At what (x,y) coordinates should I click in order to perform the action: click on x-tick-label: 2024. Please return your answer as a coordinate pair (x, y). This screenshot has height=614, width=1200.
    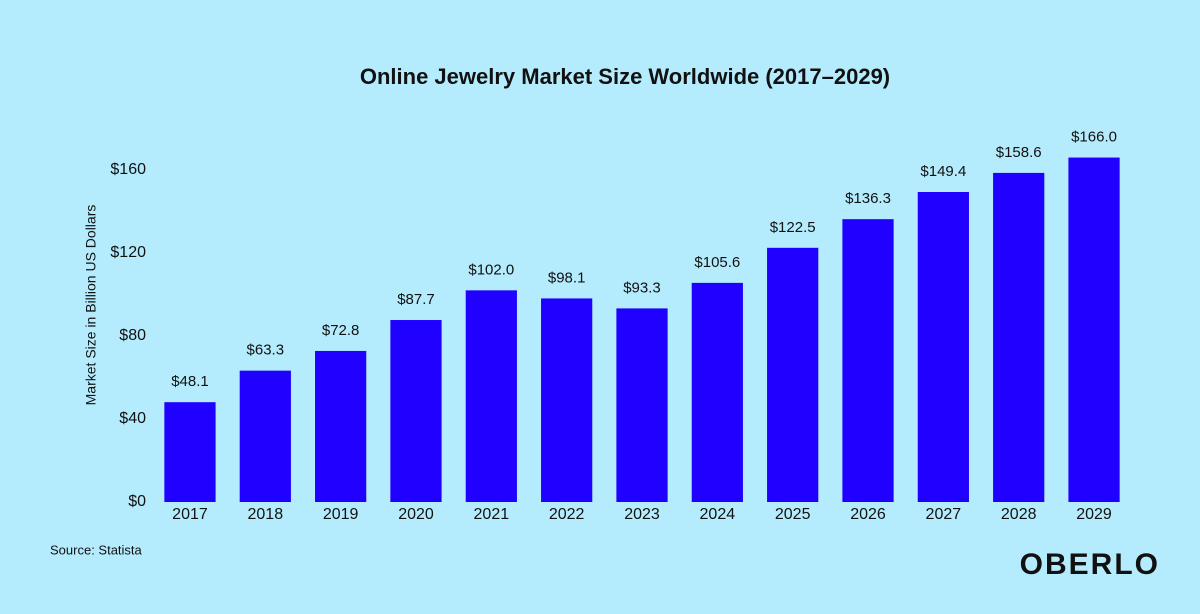
    Looking at the image, I should click on (718, 514).